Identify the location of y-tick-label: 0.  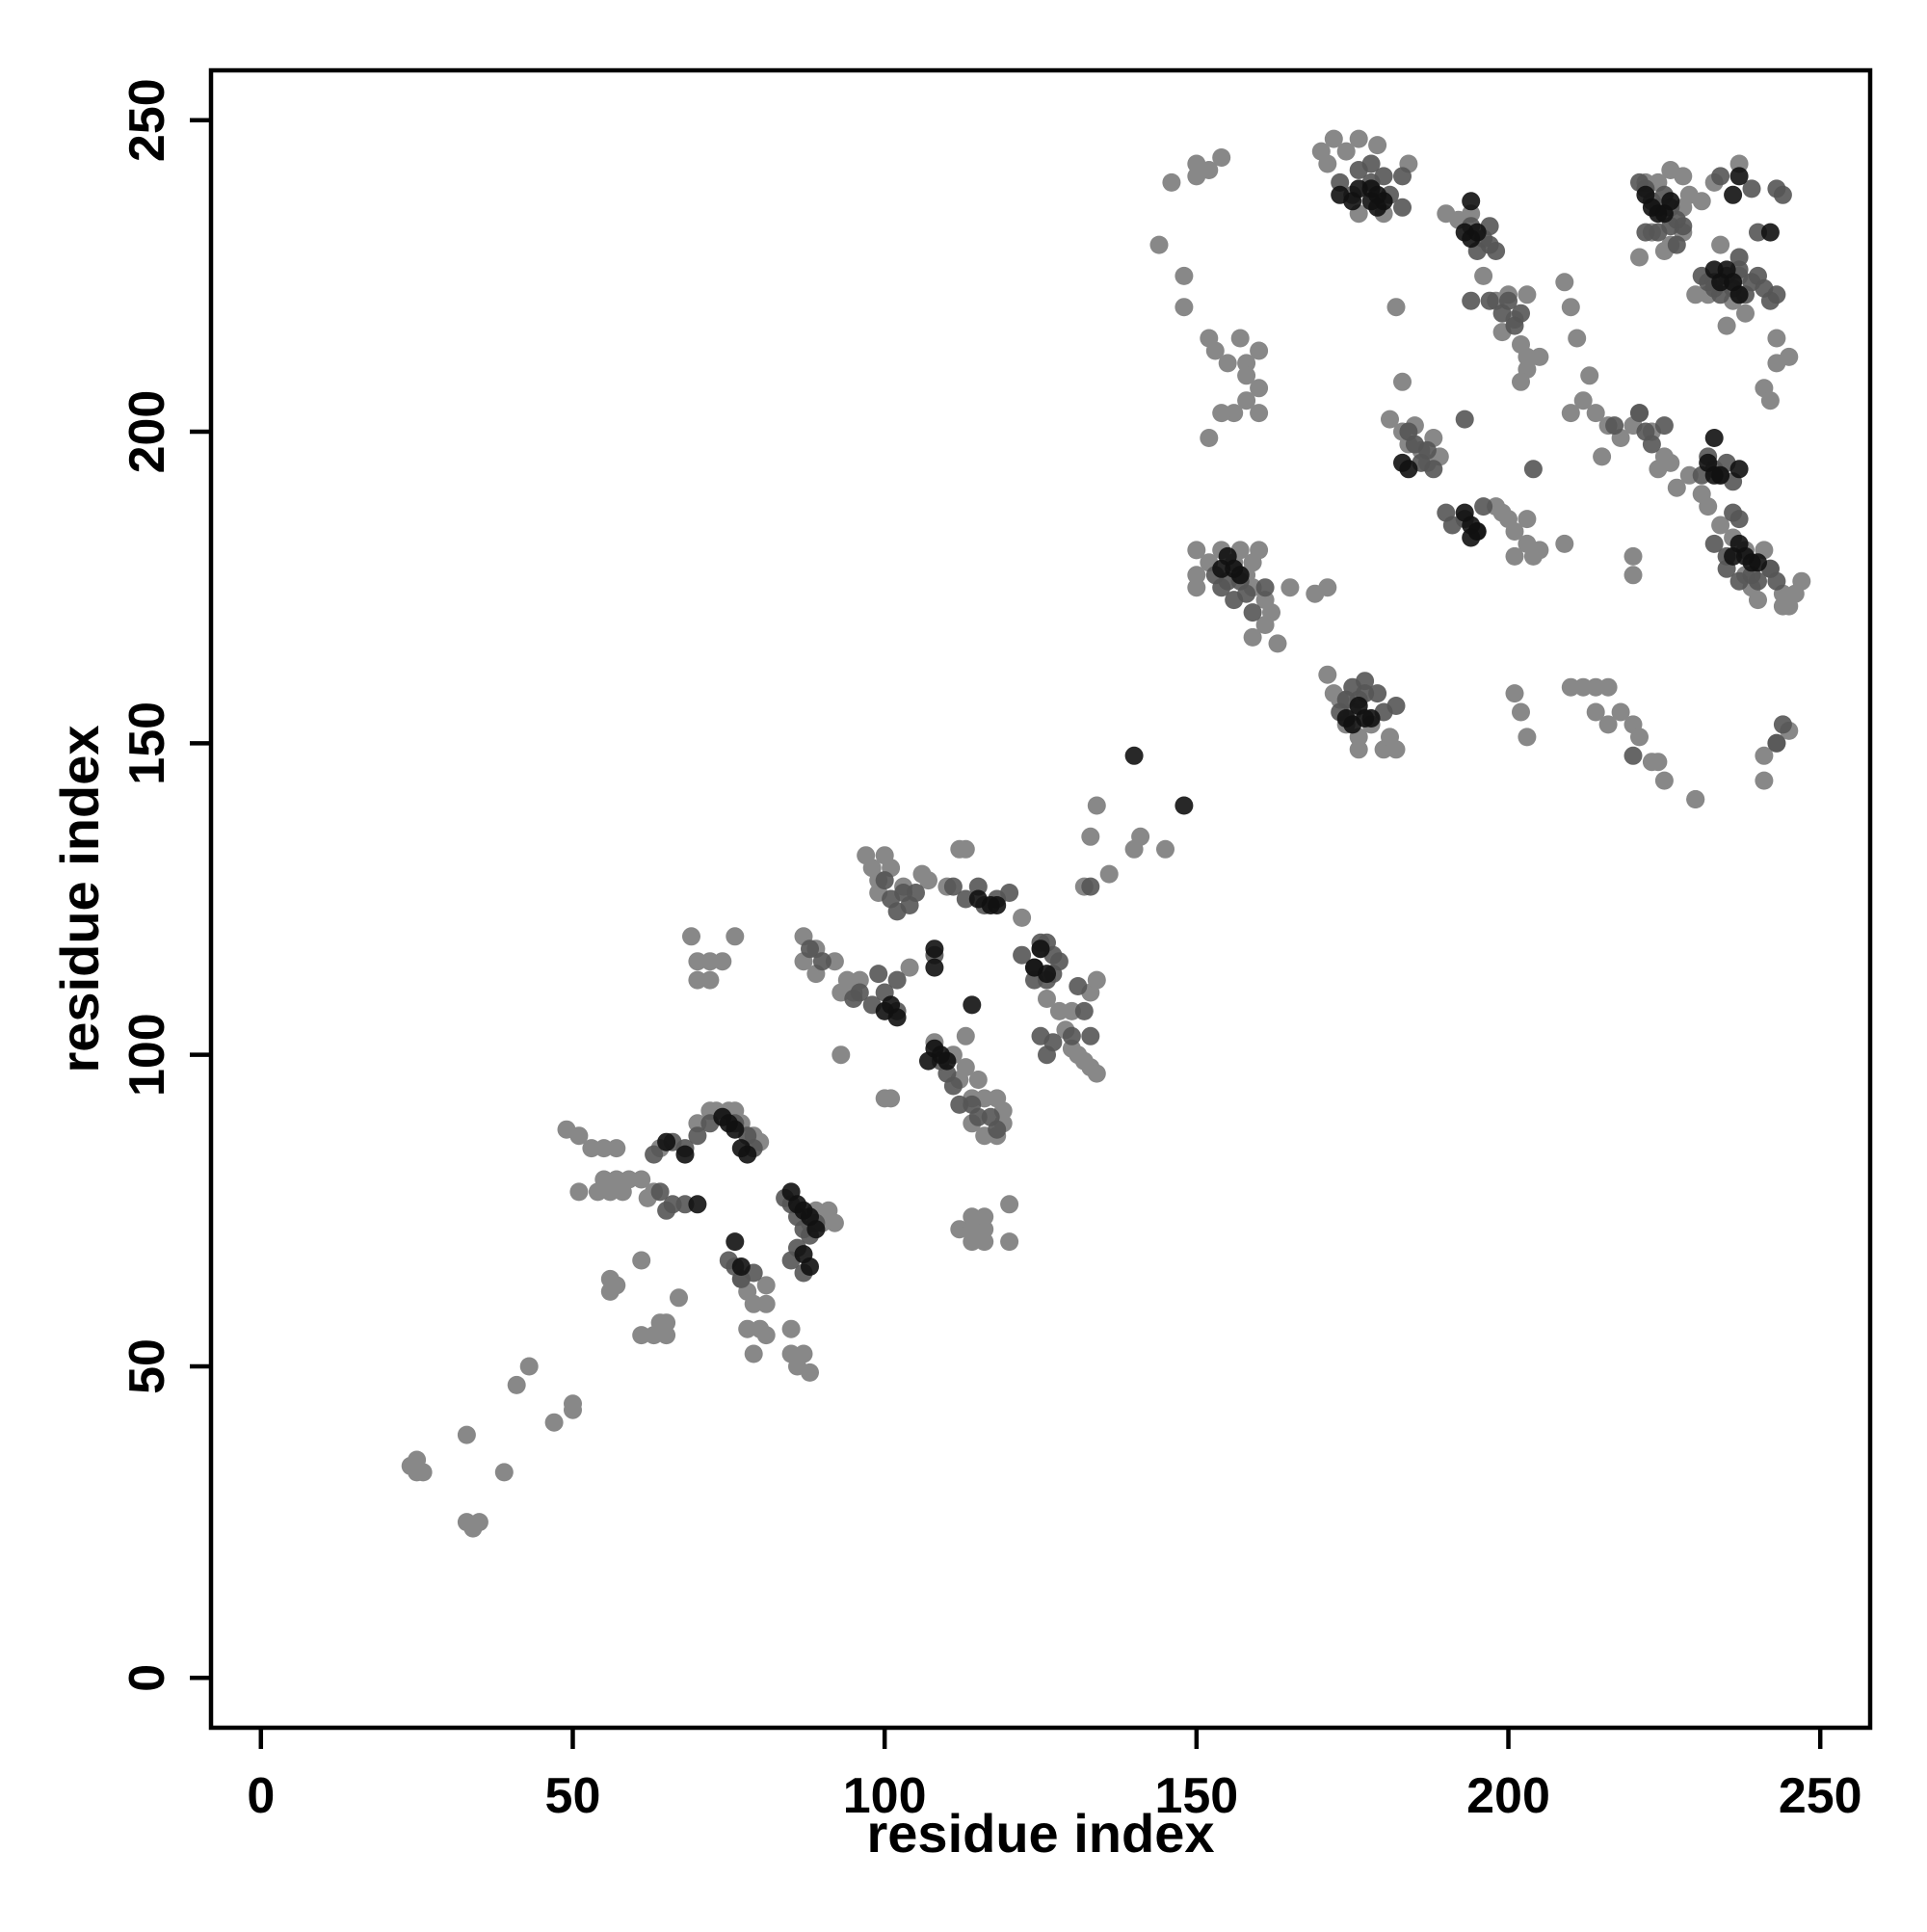
(147, 1678).